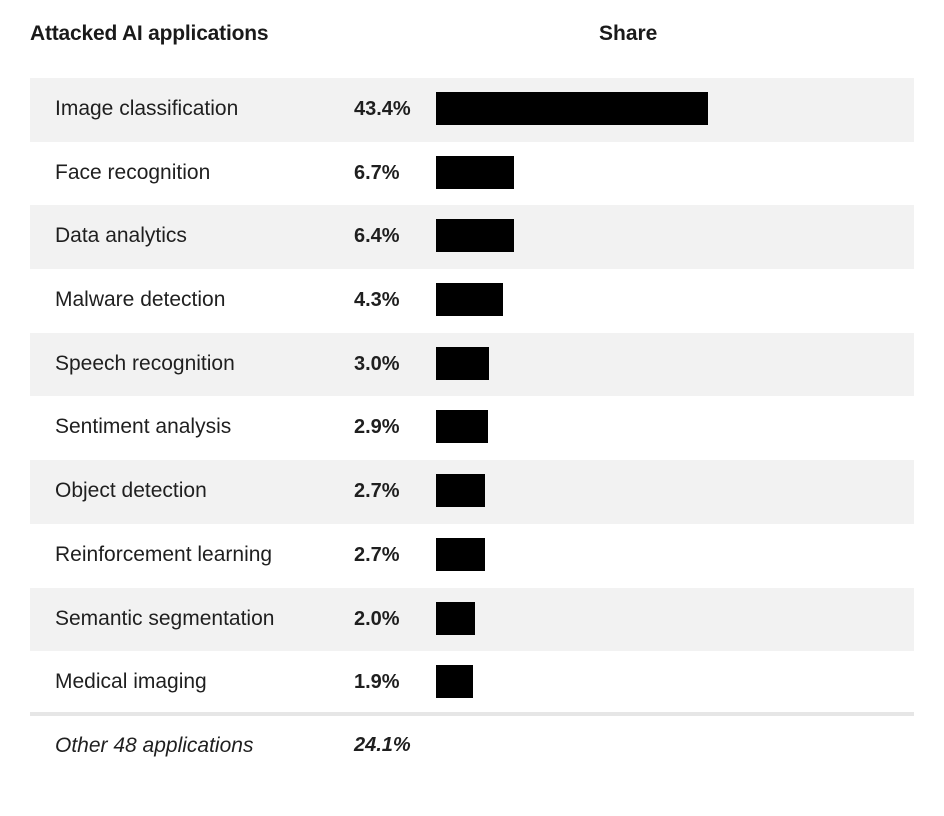  Describe the element at coordinates (377, 236) in the screenshot. I see `value-label: 6.4%` at that location.